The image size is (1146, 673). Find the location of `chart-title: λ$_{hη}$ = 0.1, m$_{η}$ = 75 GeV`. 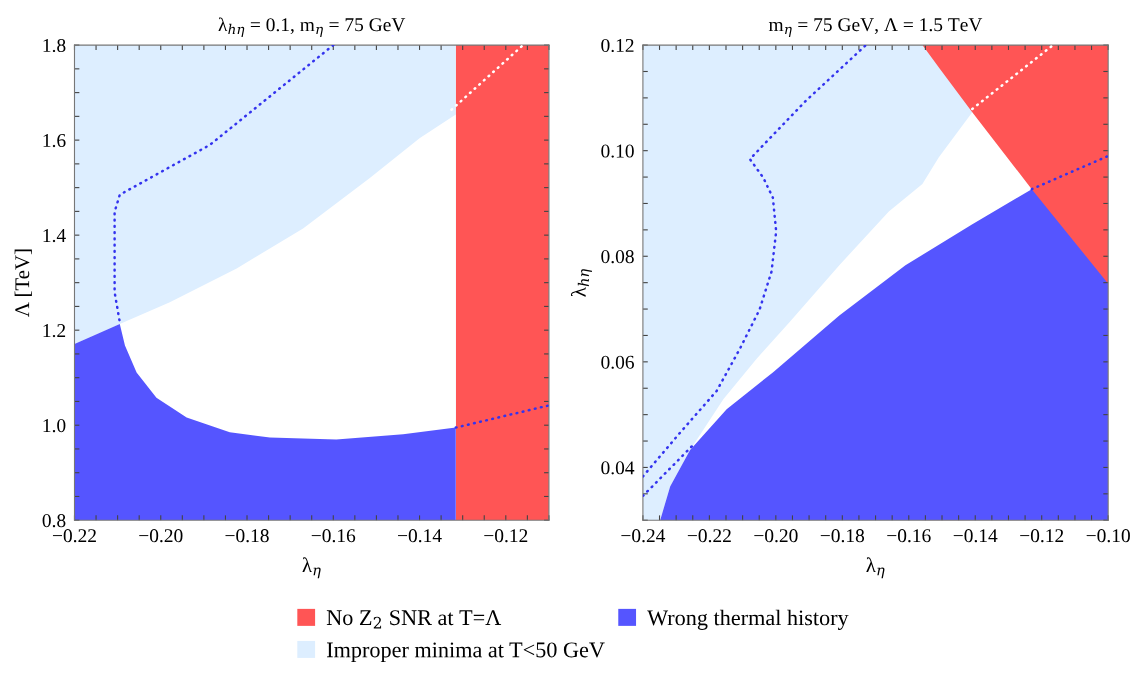

chart-title: λ$_{hη}$ = 0.1, m$_{η}$ = 75 GeV is located at coordinates (312, 27).